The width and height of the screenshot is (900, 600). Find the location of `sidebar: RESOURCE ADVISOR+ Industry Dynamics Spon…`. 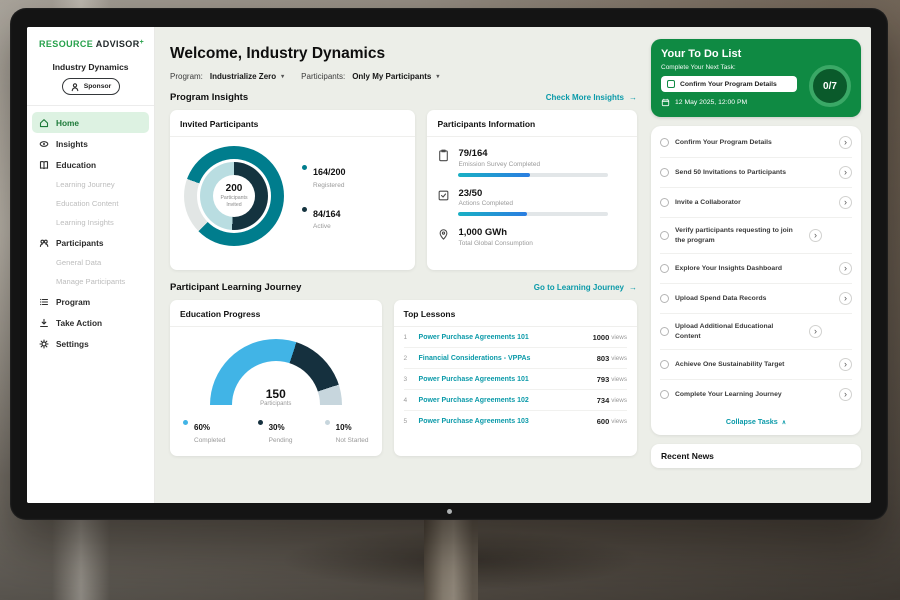

sidebar: RESOURCE ADVISOR+ Industry Dynamics Spon… is located at coordinates (91, 265).